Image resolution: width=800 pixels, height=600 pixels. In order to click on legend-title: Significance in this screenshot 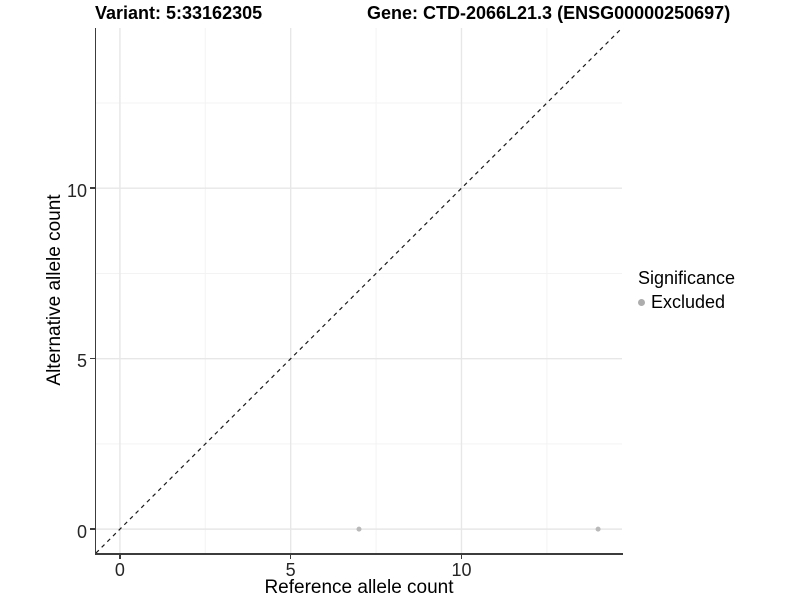, I will do `click(687, 278)`.